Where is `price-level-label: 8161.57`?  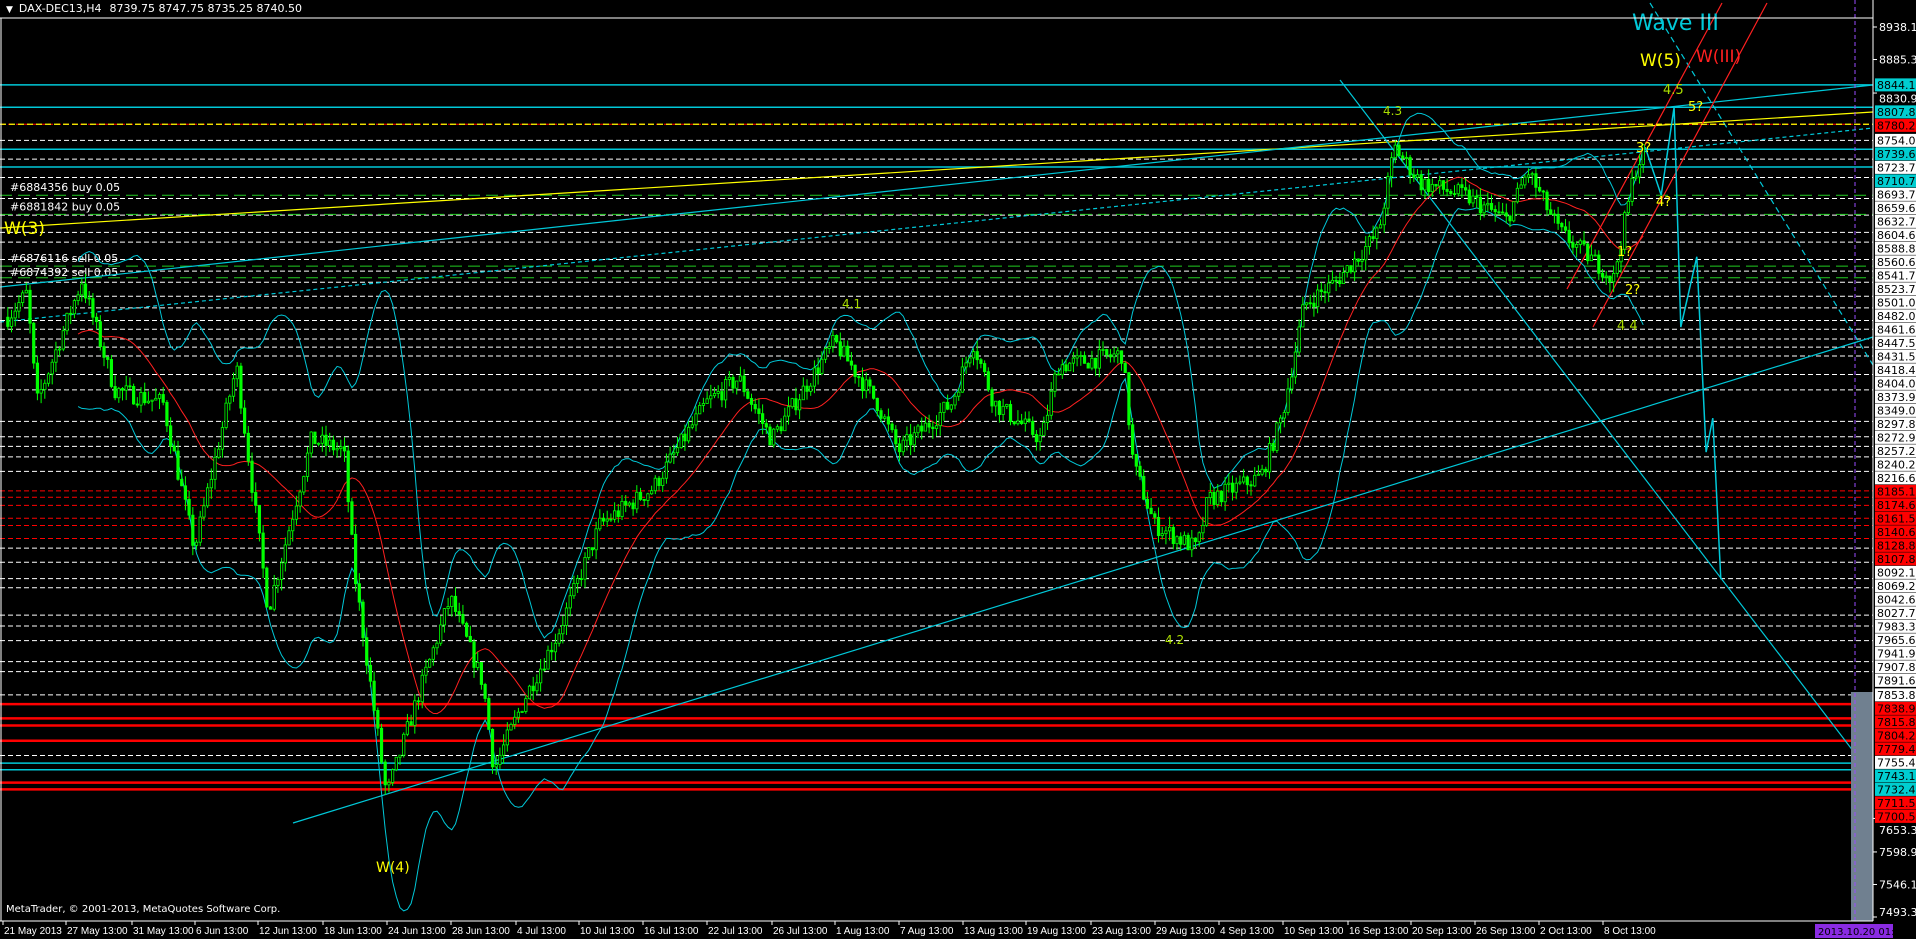
price-level-label: 8161.57 is located at coordinates (1896, 518).